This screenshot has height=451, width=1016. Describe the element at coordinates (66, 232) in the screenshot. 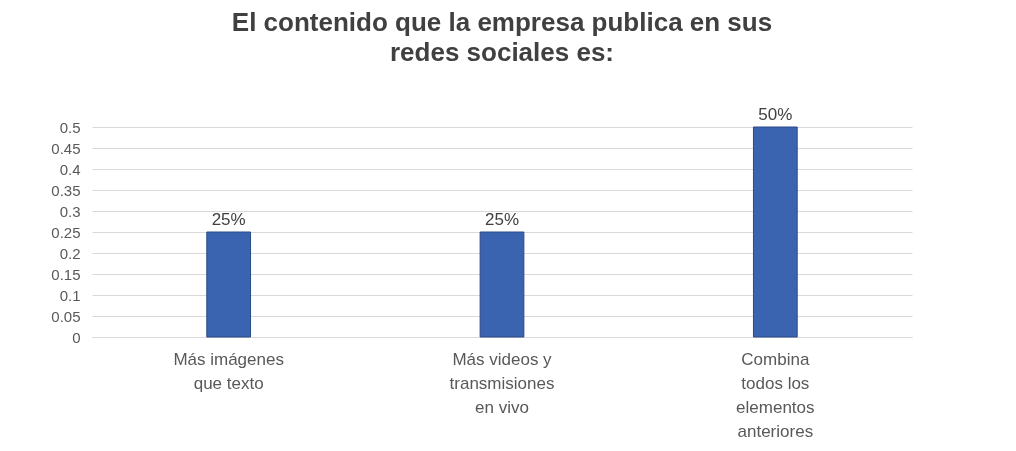

I see `y-tick-label: 0.25` at that location.